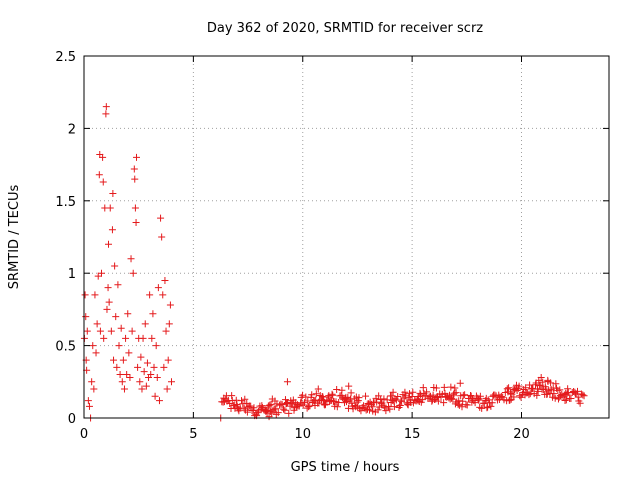  I want to click on y-tick-label: 0.5, so click(65, 347).